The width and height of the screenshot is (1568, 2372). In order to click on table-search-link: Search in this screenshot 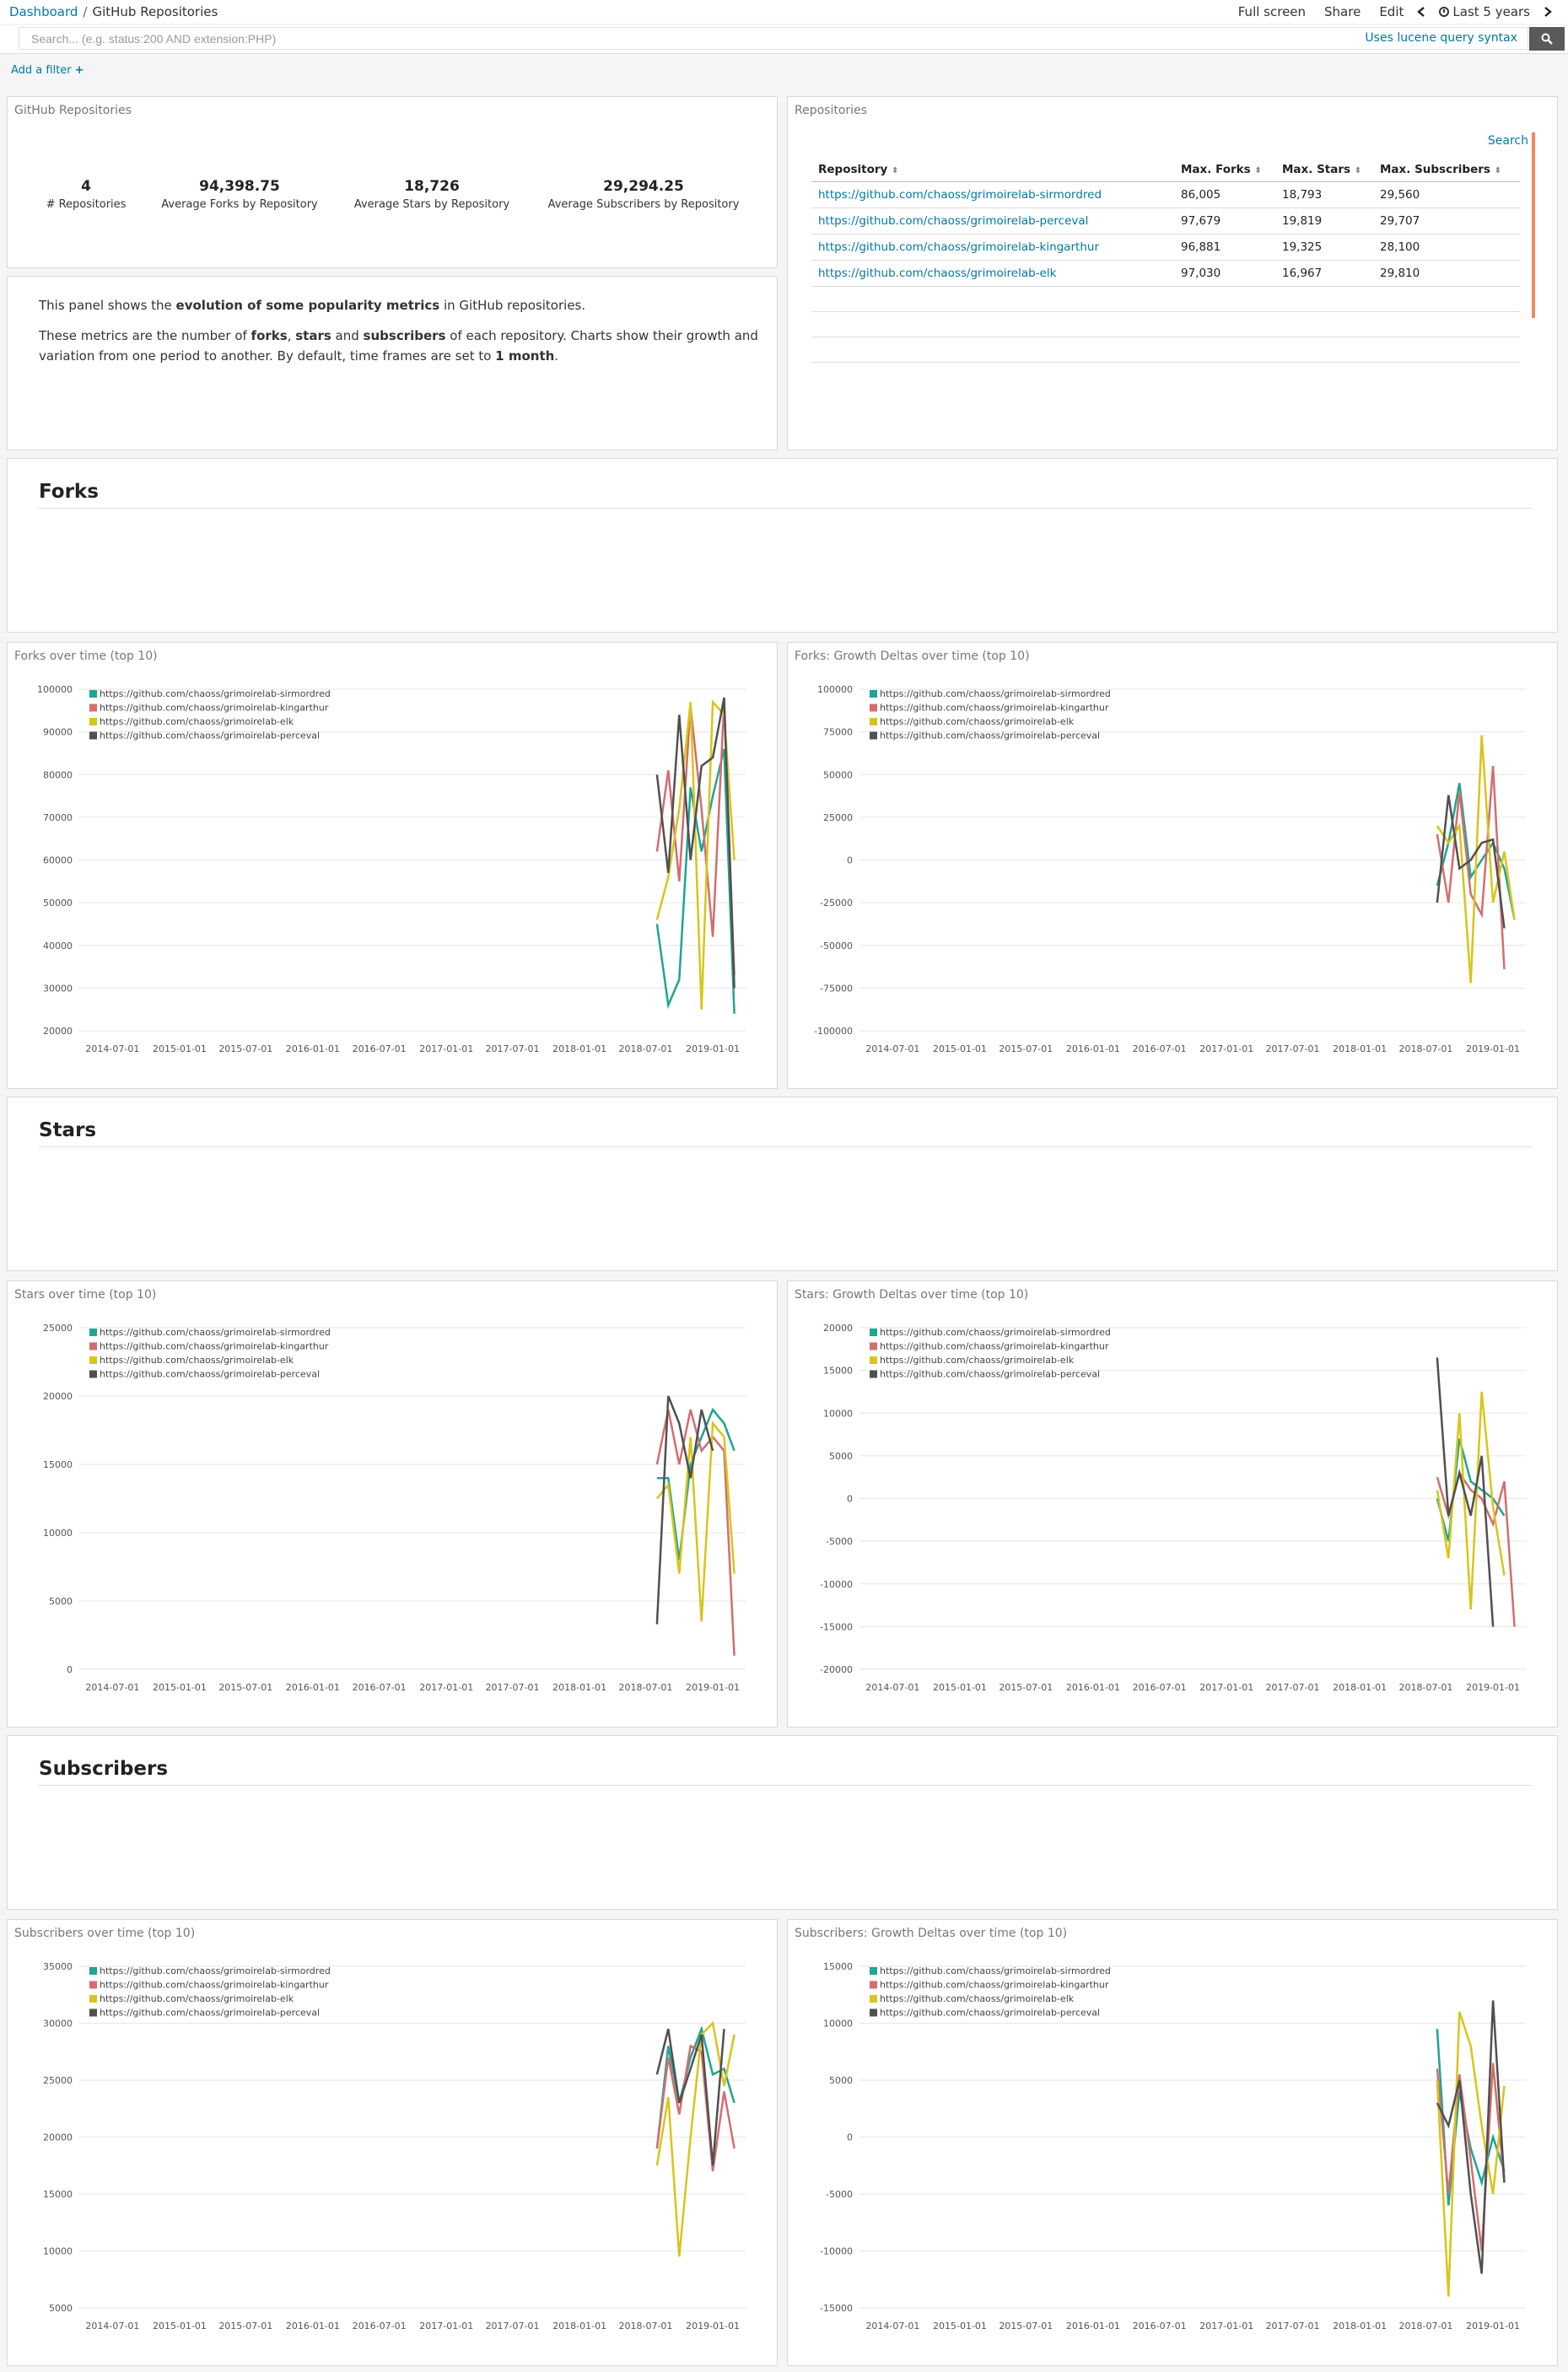, I will do `click(1508, 141)`.